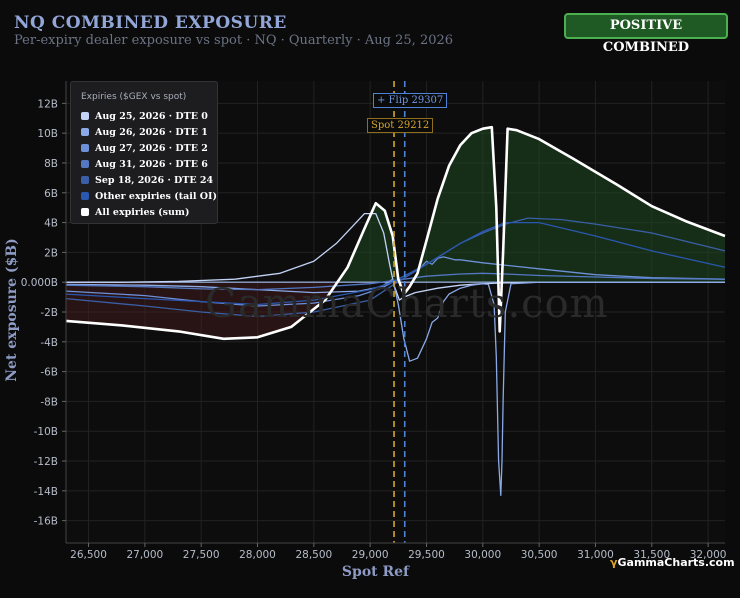 The image size is (740, 598). Describe the element at coordinates (39, 283) in the screenshot. I see `y-tick-label: 0.000B` at that location.